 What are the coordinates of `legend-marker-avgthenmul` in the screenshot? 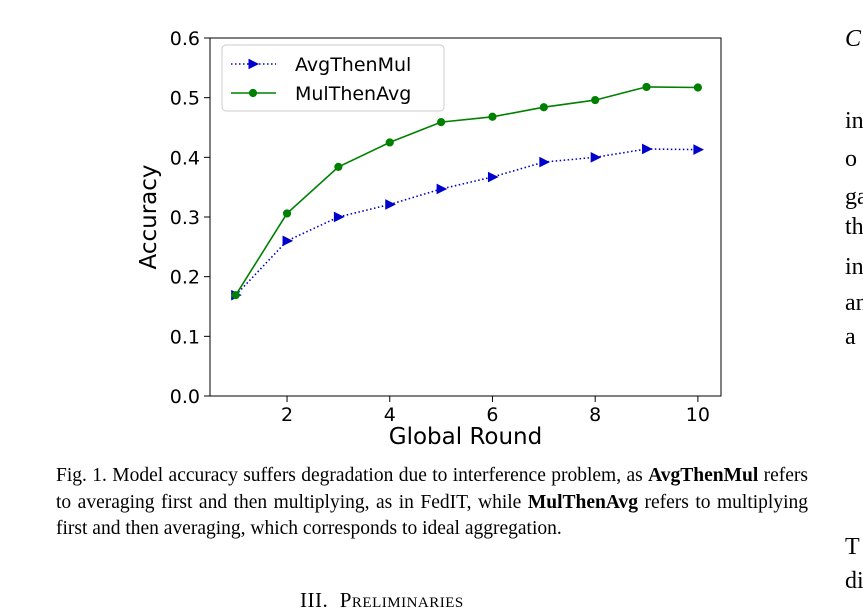 It's located at (254, 64).